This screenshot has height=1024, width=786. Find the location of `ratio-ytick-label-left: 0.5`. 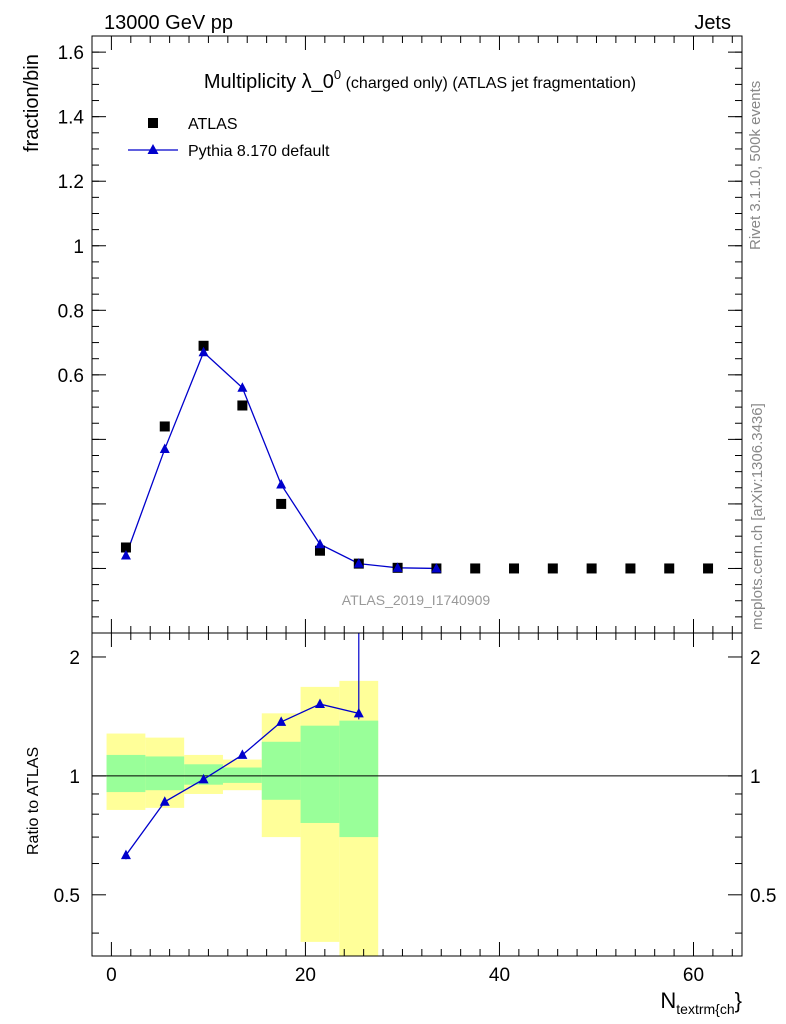

ratio-ytick-label-left: 0.5 is located at coordinates (67, 896).